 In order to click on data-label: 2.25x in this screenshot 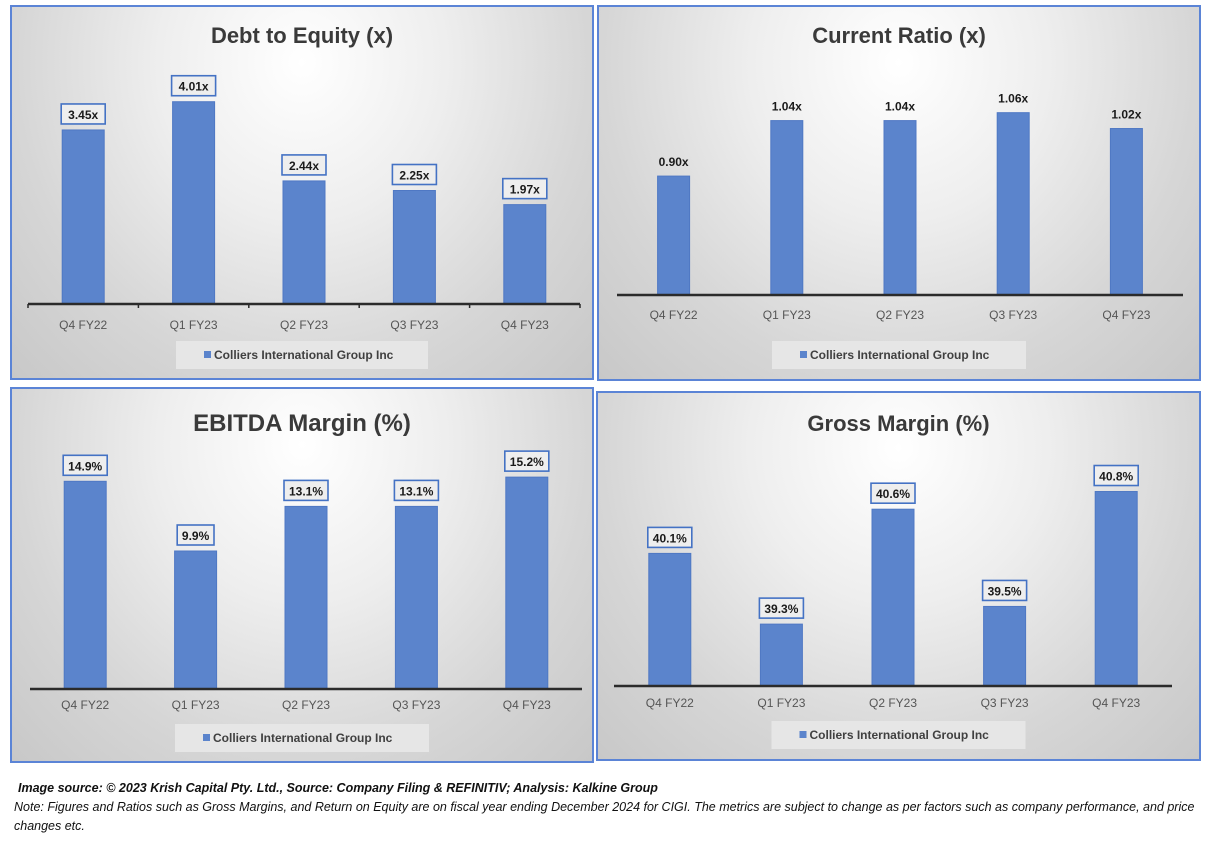, I will do `click(414, 176)`.